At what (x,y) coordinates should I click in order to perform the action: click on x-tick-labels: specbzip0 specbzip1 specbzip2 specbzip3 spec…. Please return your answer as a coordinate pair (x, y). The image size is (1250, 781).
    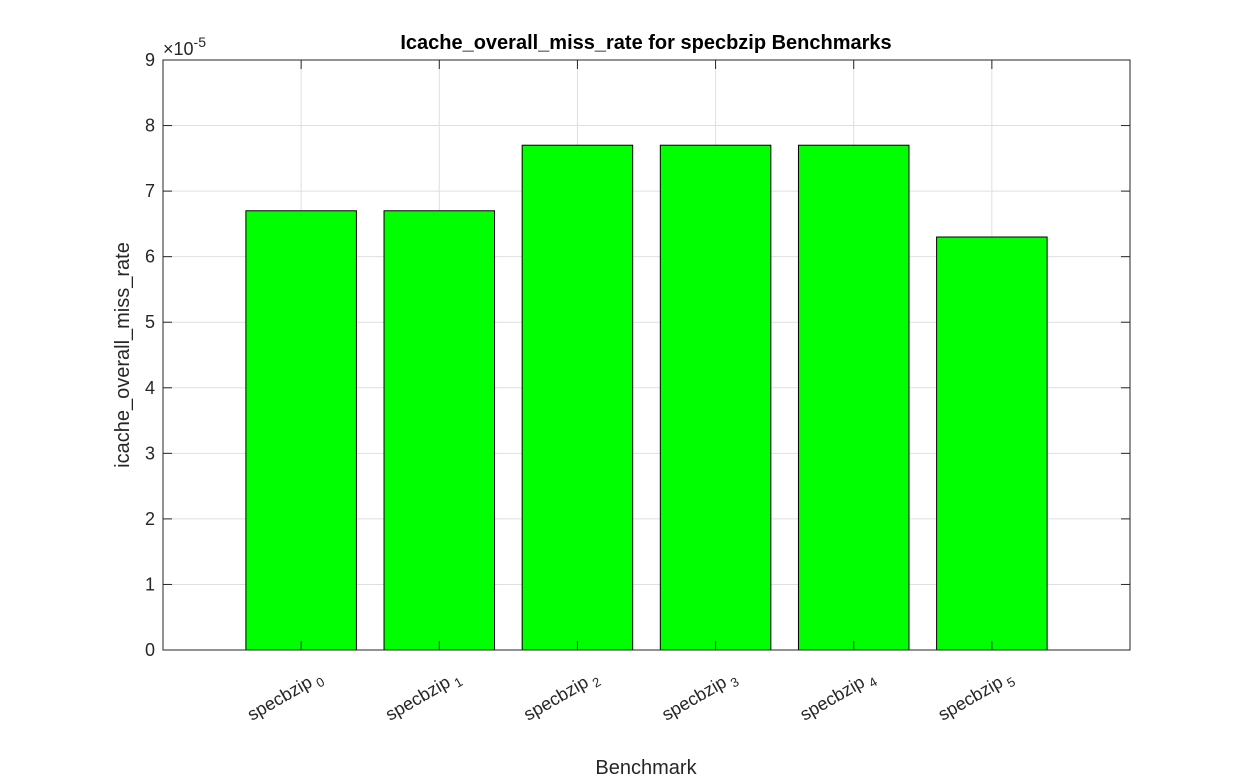
    Looking at the image, I should click on (631, 697).